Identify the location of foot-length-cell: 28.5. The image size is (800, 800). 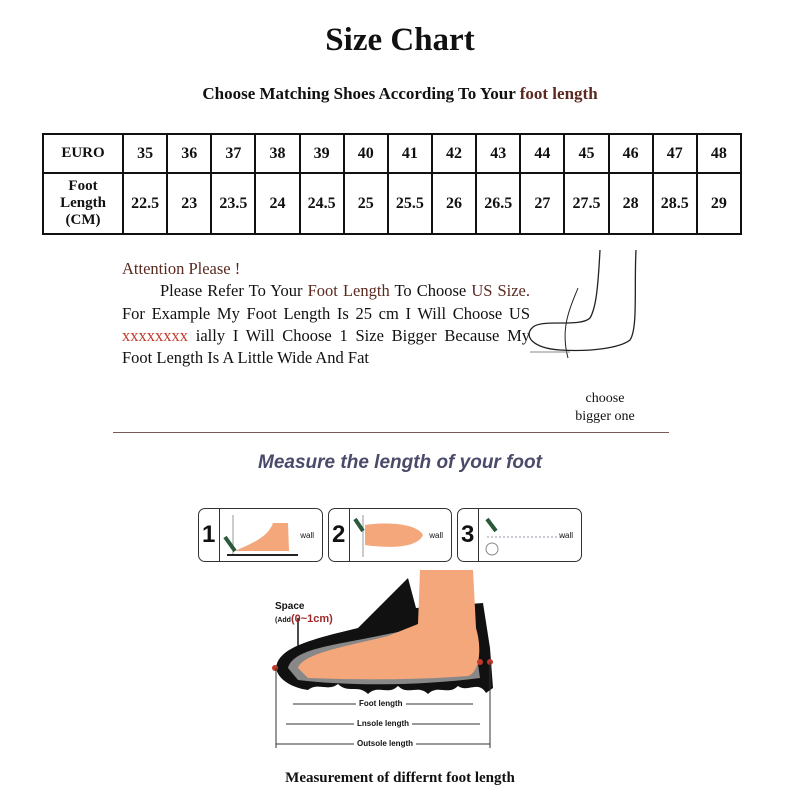
(674, 203).